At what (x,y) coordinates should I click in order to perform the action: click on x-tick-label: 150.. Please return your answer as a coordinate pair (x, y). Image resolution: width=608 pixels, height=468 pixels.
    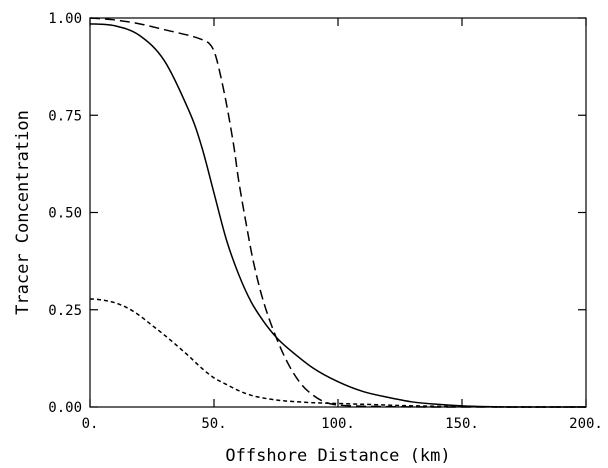
    Looking at the image, I should click on (462, 424).